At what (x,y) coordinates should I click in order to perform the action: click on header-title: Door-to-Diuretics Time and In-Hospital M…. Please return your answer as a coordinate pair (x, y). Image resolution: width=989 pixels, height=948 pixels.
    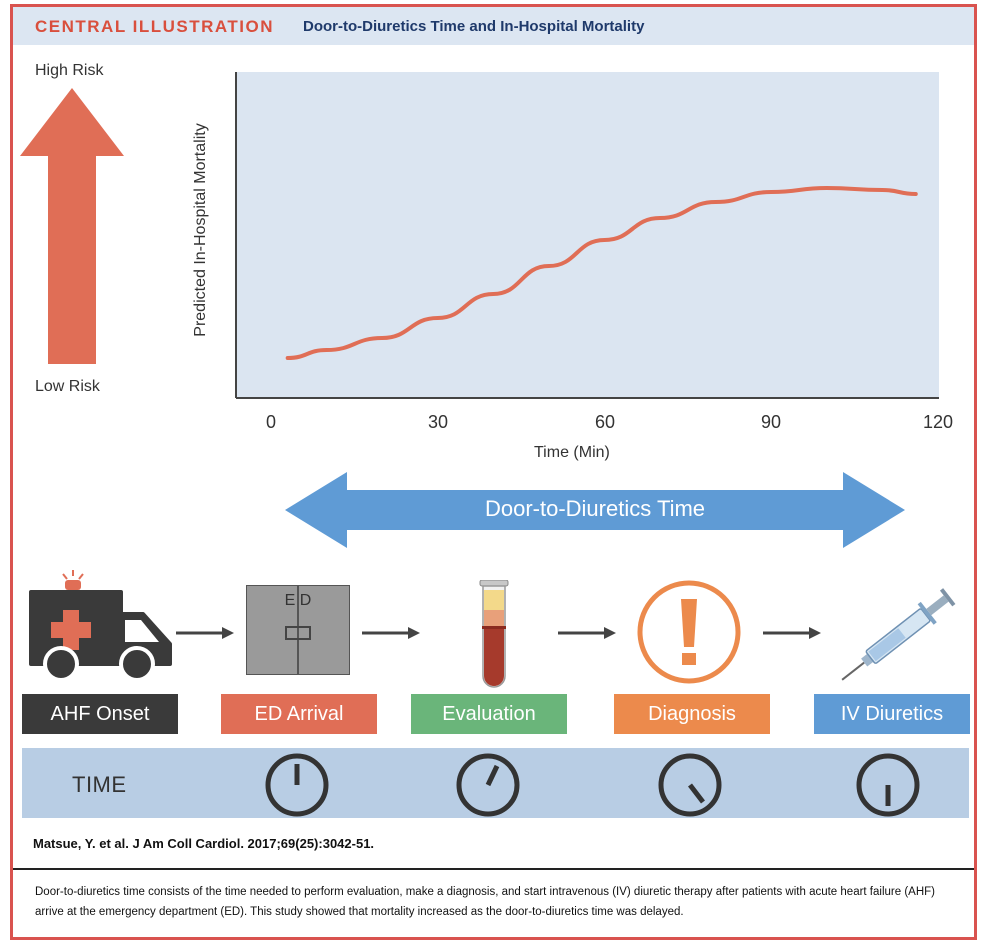
    Looking at the image, I should click on (474, 26).